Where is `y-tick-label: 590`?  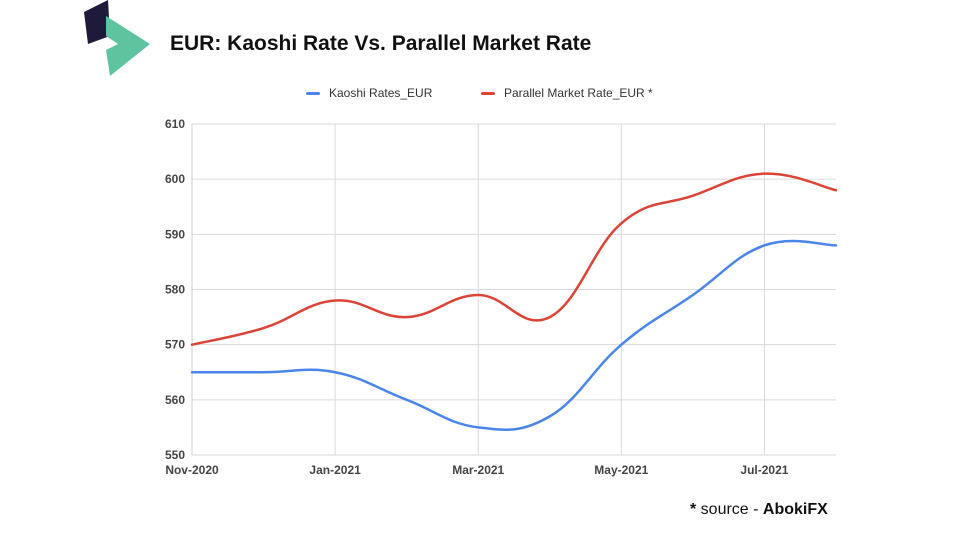 y-tick-label: 590 is located at coordinates (175, 234).